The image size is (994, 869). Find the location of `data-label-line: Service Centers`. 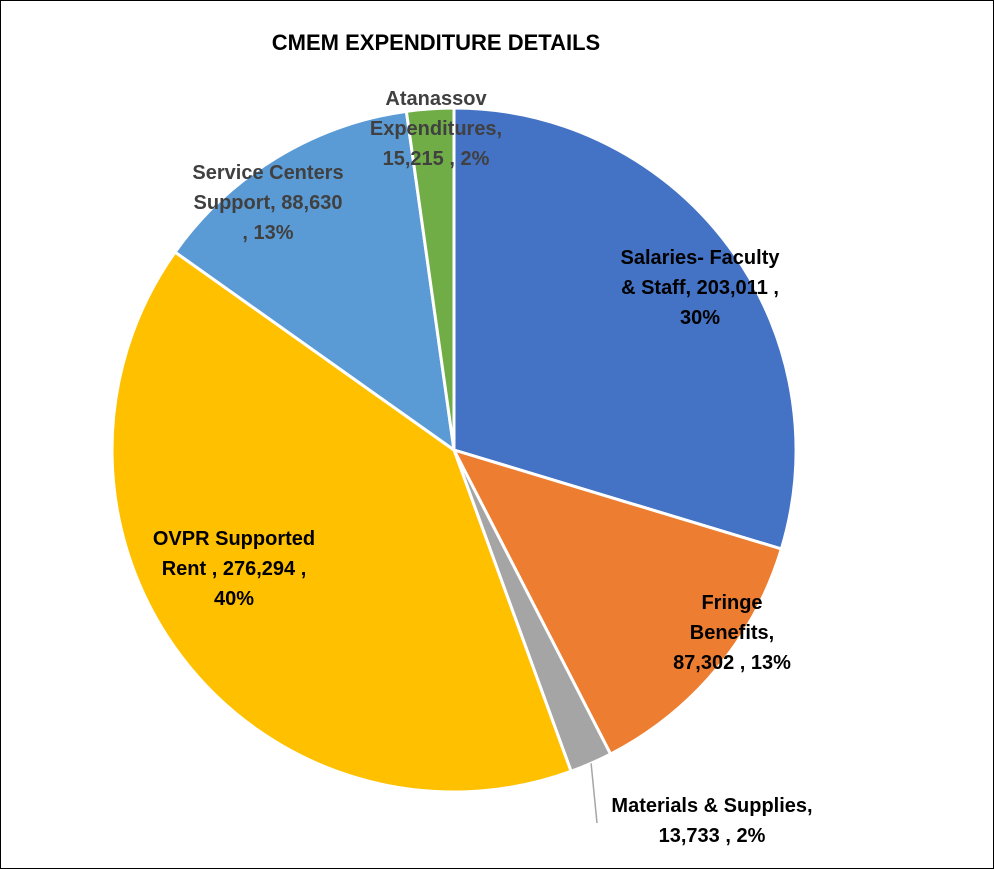

data-label-line: Service Centers is located at coordinates (267, 173).